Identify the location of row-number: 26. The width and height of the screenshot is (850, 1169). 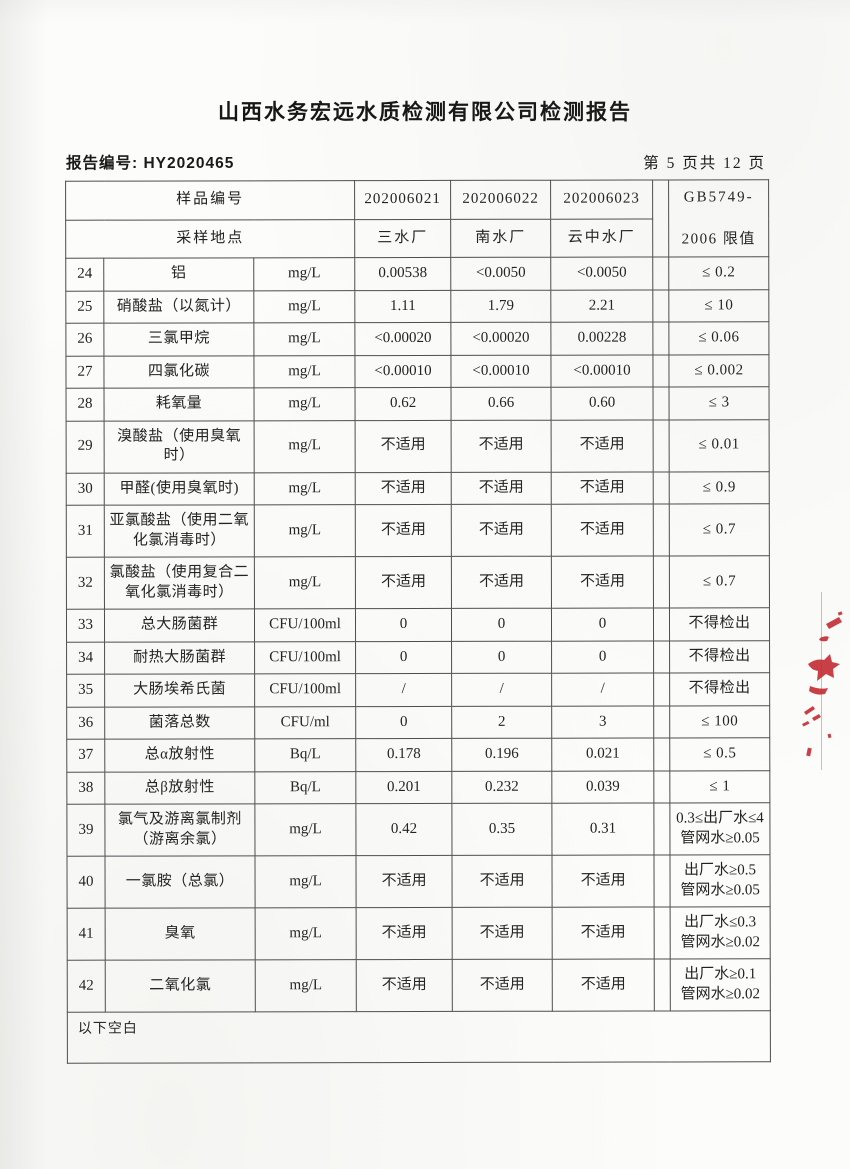
(84, 339).